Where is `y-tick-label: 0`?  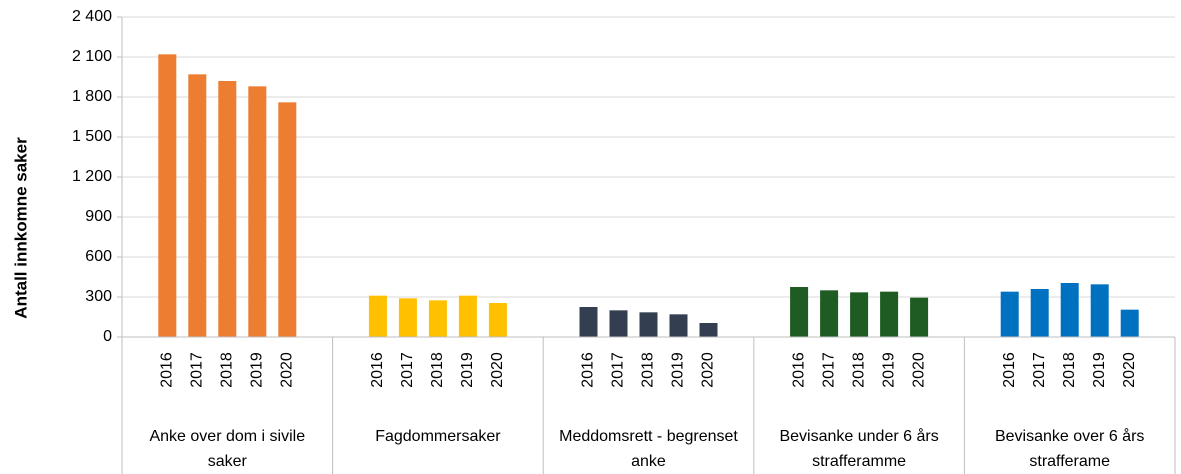 y-tick-label: 0 is located at coordinates (107, 336).